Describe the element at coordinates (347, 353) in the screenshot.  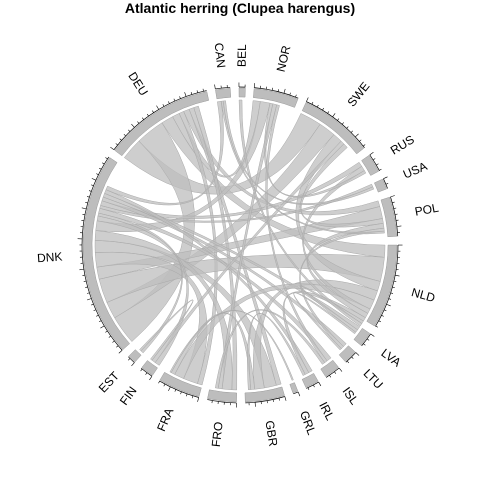
I see `sector-arc-ltu` at that location.